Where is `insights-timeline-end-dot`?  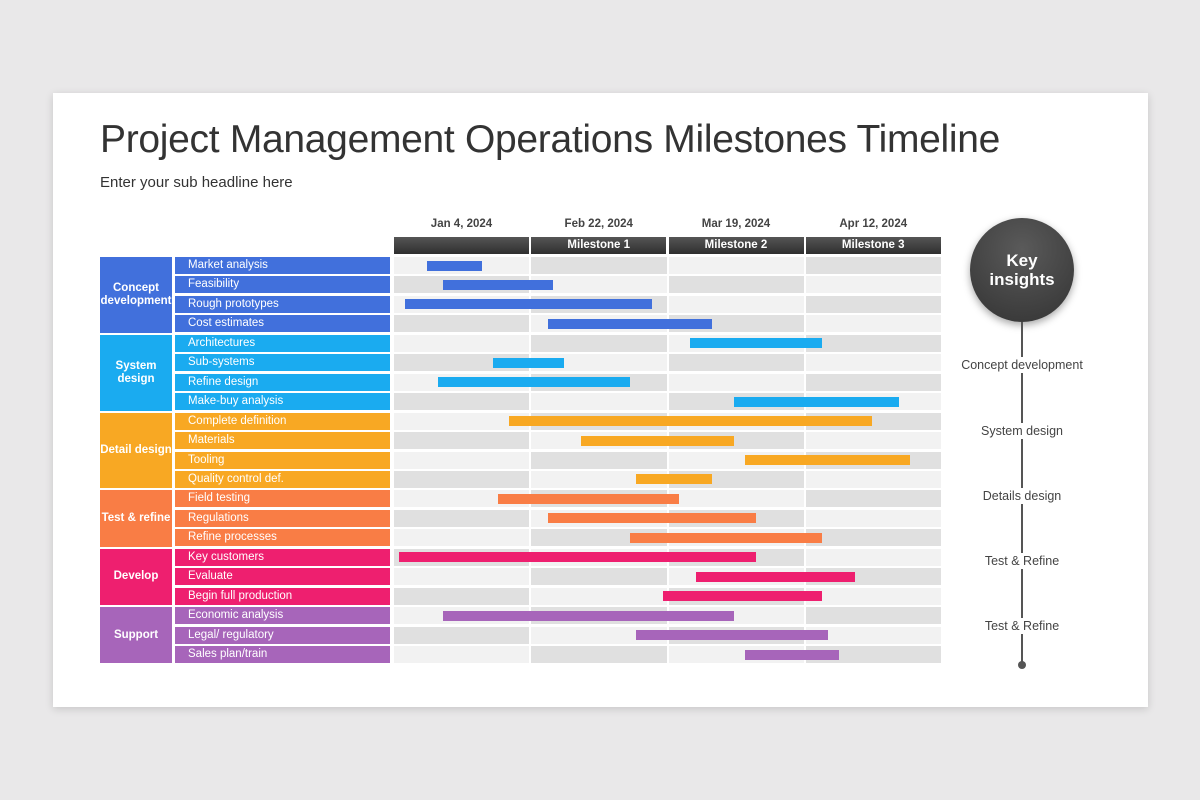
insights-timeline-end-dot is located at coordinates (1022, 665).